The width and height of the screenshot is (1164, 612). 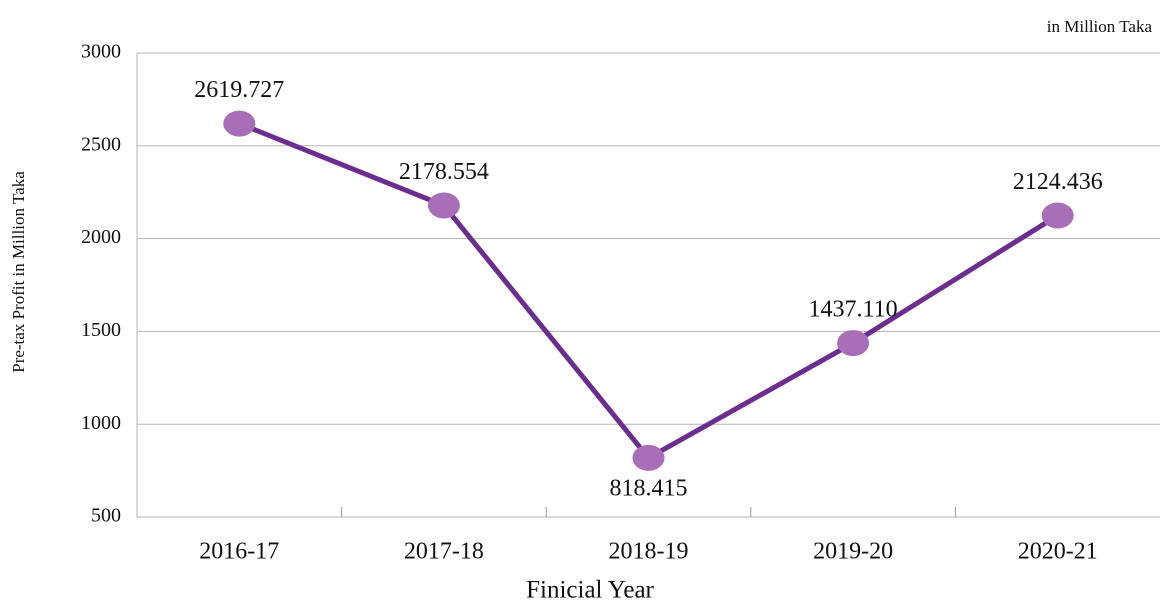 I want to click on data-label: 2178.554, so click(x=444, y=172).